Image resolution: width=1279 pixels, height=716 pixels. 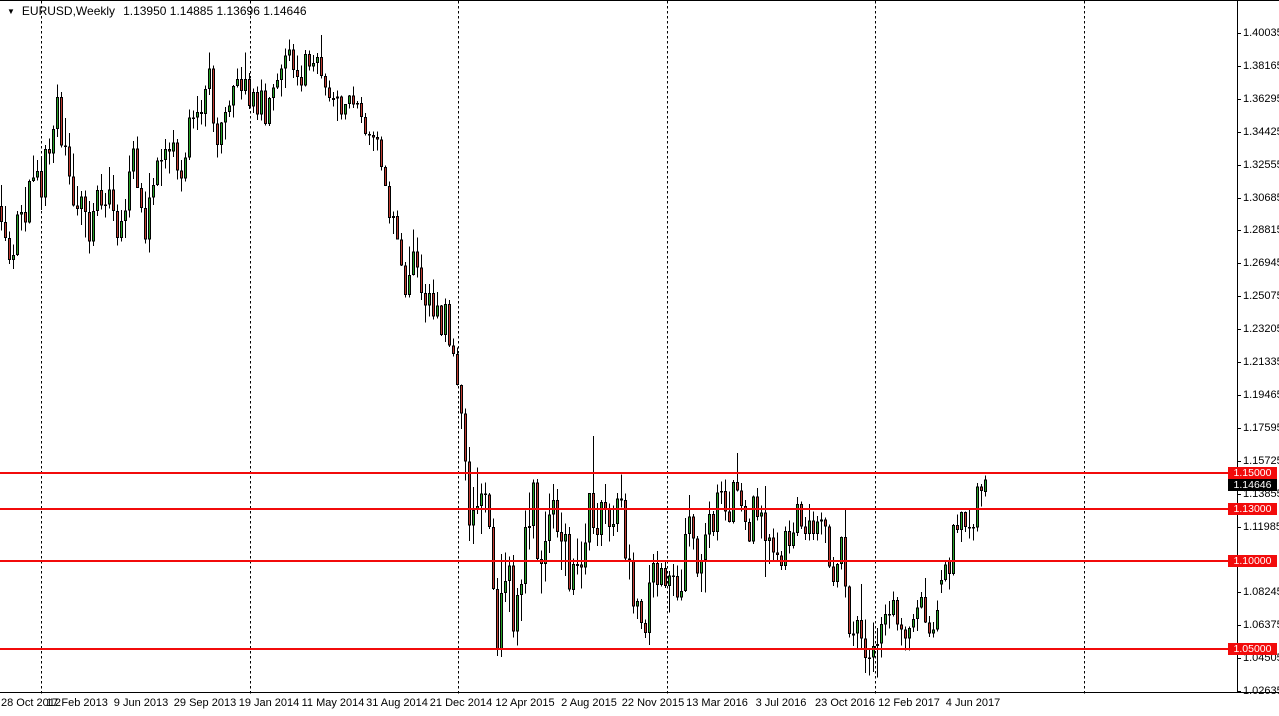 I want to click on time-axis-label: 28 Oct 2012, so click(x=31, y=703).